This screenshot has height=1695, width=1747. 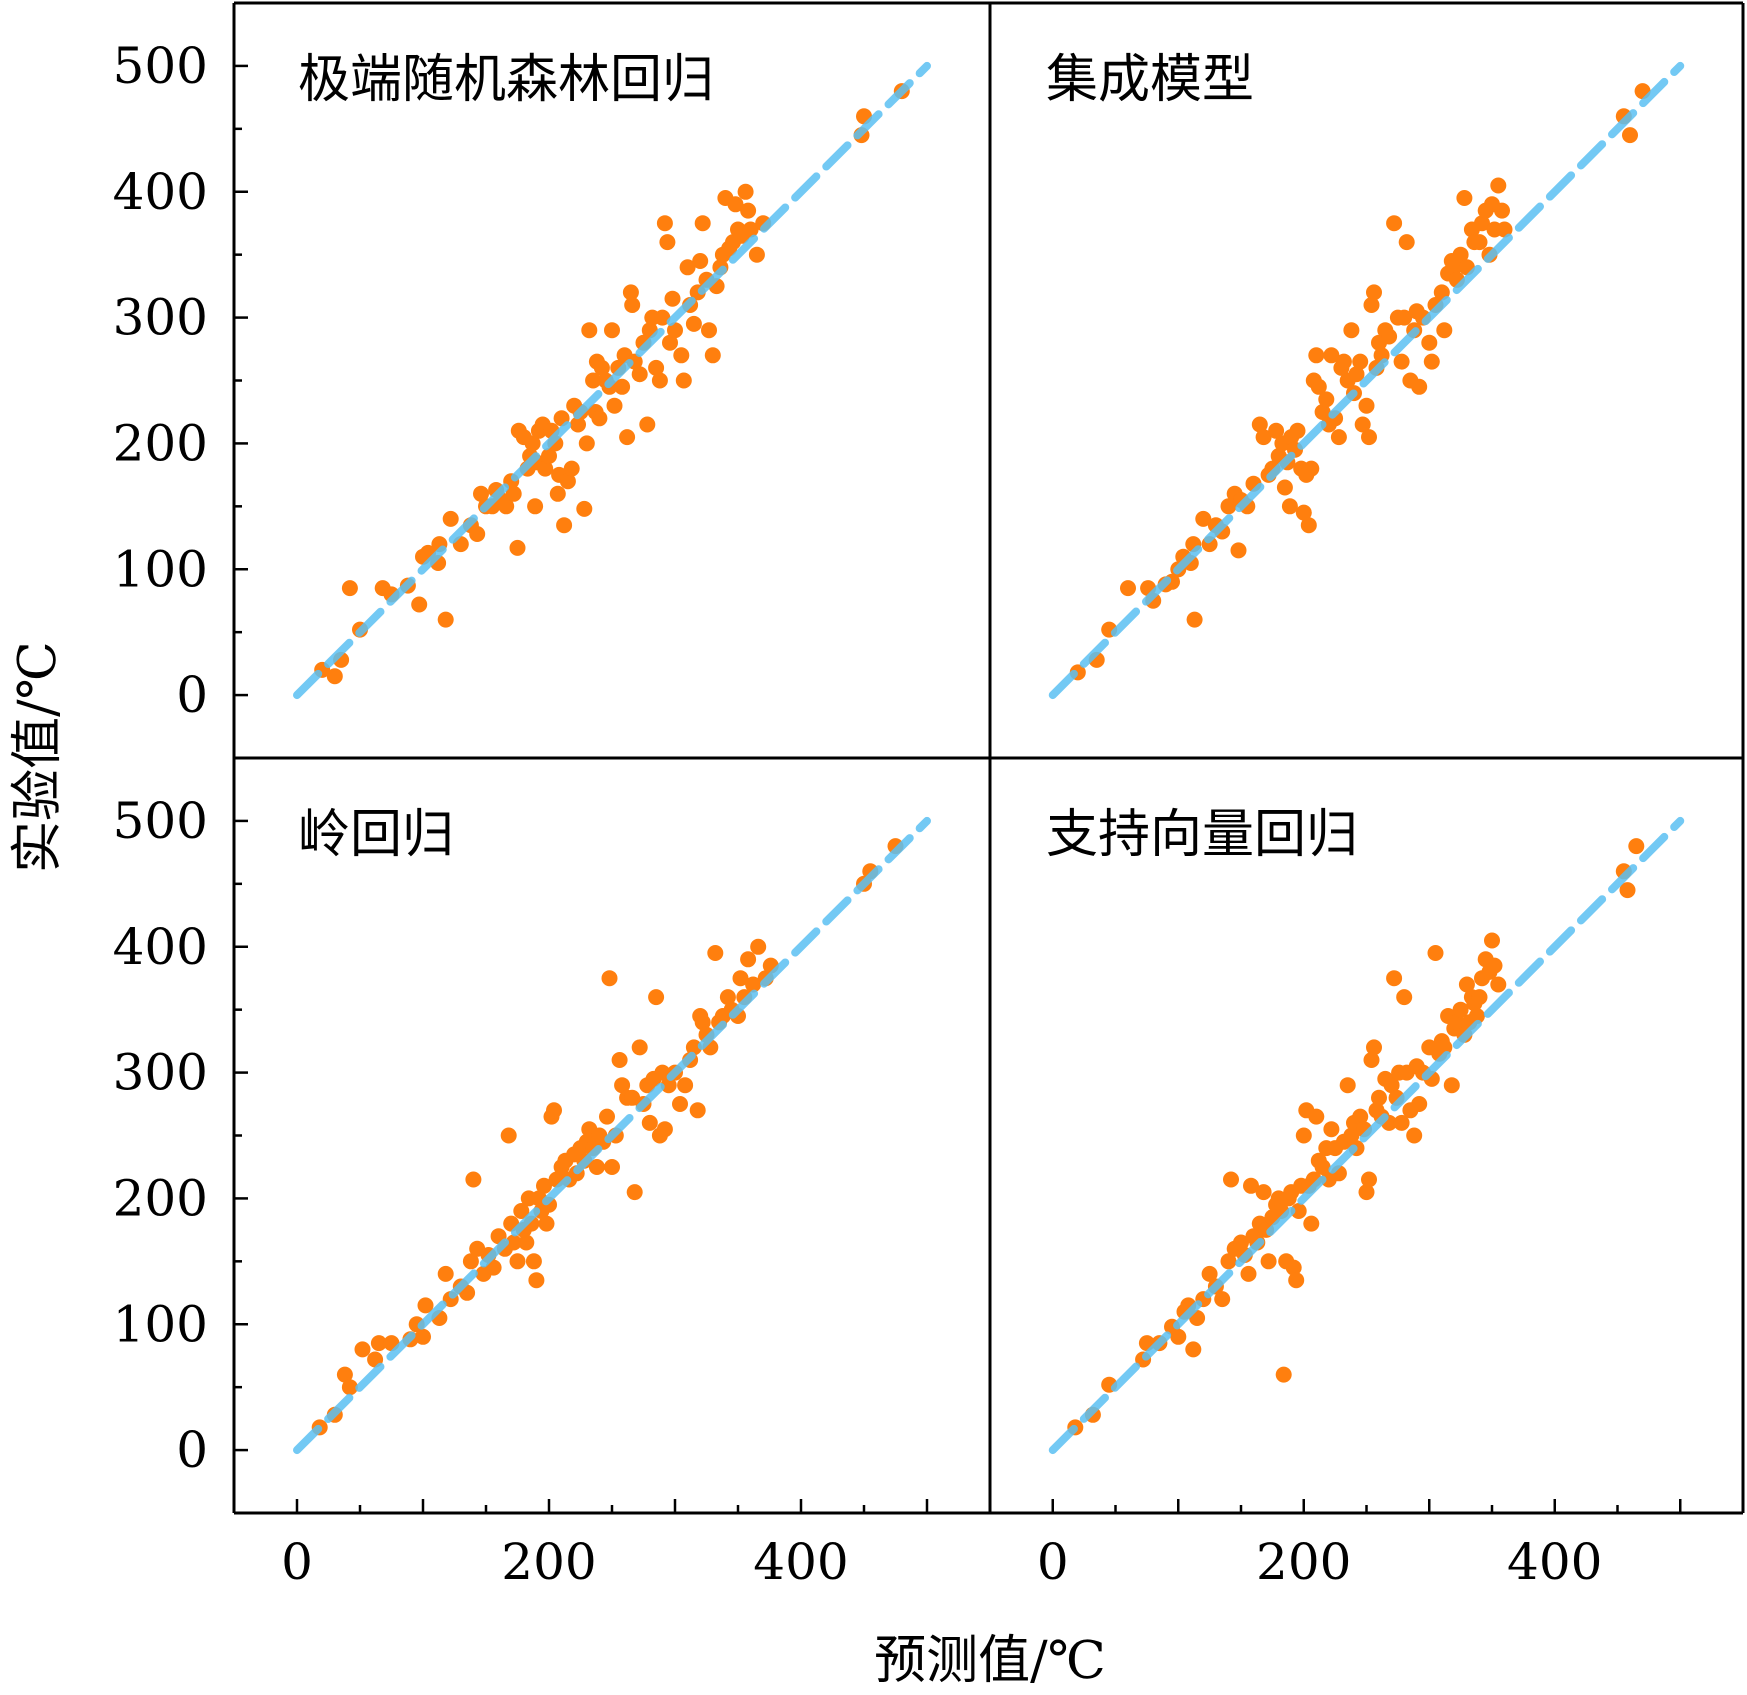 I want to click on panel-title: 岭回归, so click(x=376, y=835).